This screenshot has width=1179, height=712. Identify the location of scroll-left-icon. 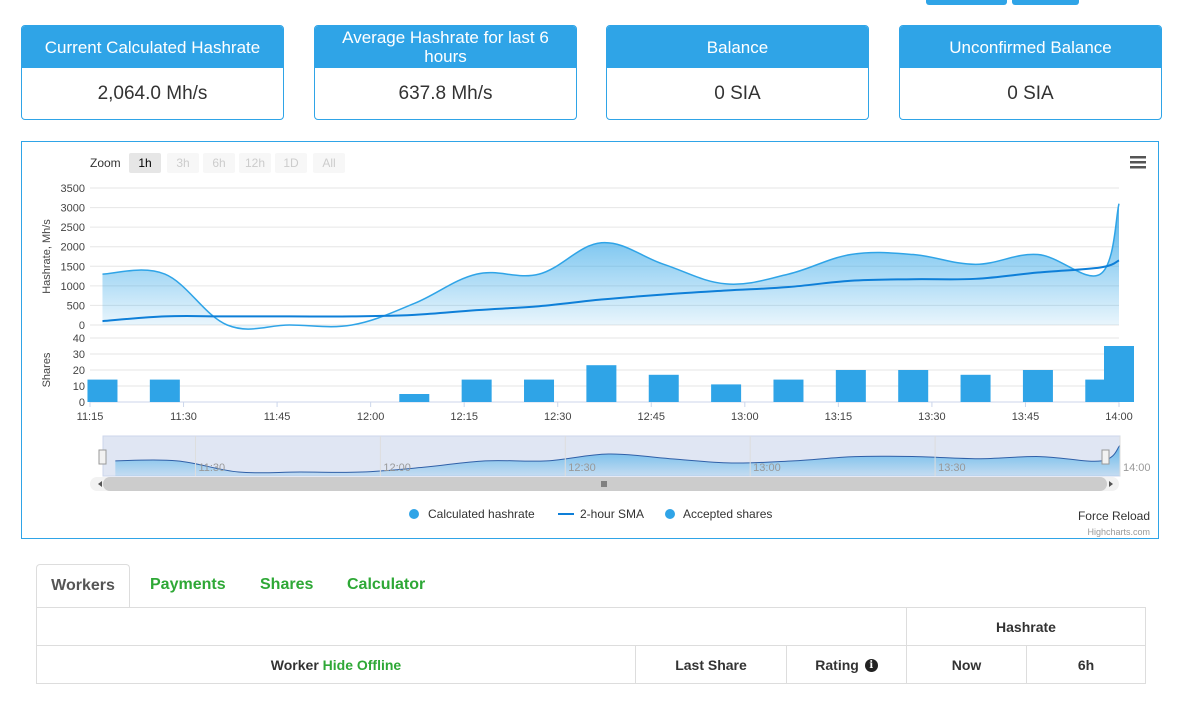
(100, 484).